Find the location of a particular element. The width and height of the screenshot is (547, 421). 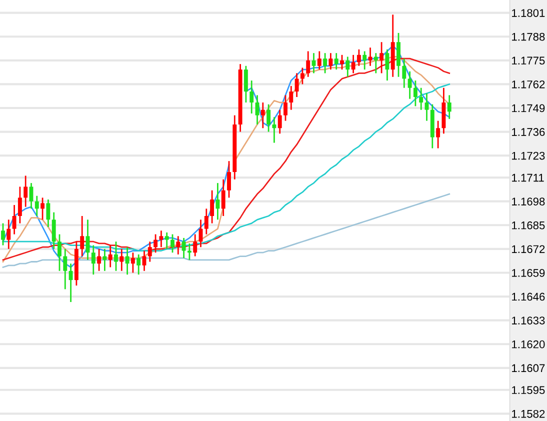

y-tick-label: 1.1775 is located at coordinates (528, 60).